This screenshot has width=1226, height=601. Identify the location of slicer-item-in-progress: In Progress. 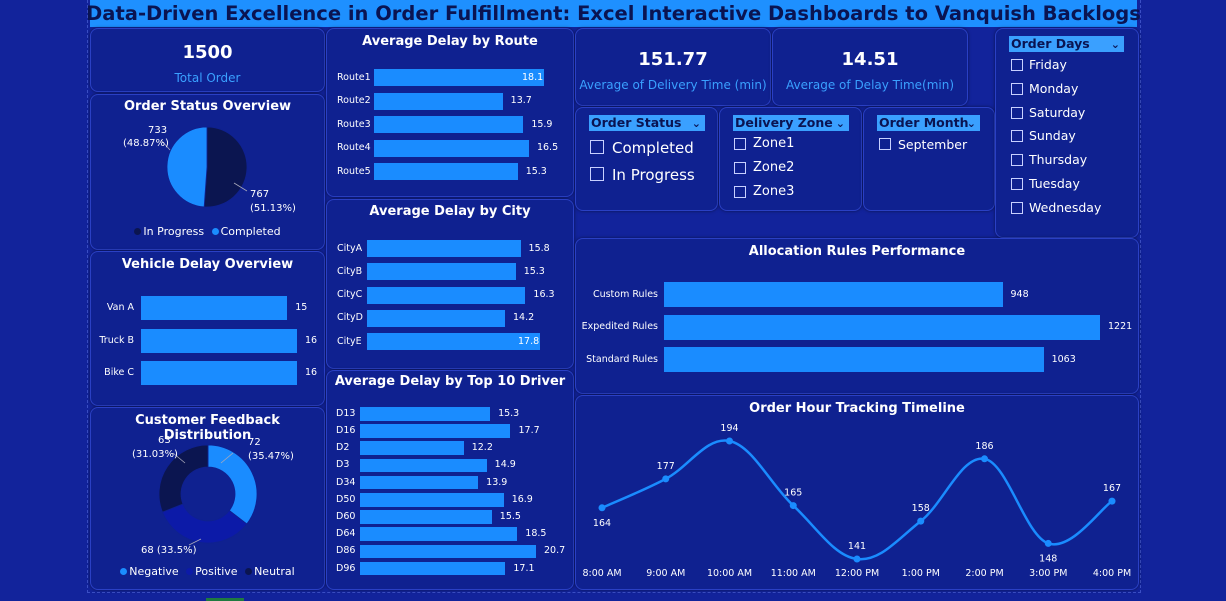
(653, 175).